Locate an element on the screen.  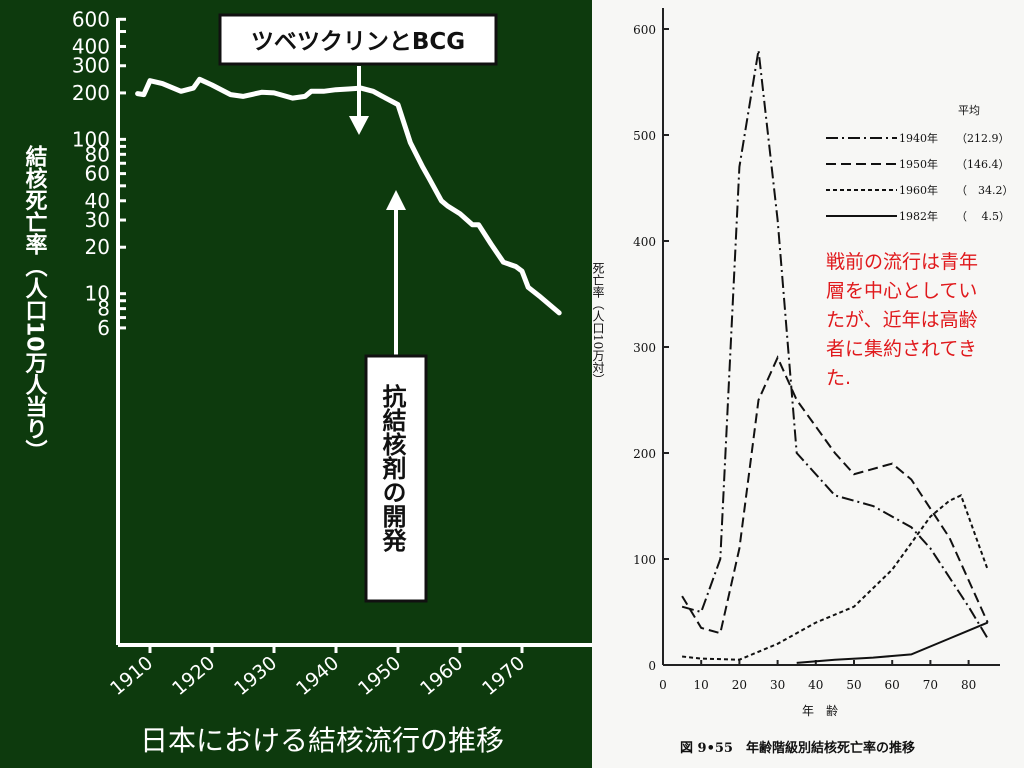
legend-avg: （ 4.5） is located at coordinates (983, 216).